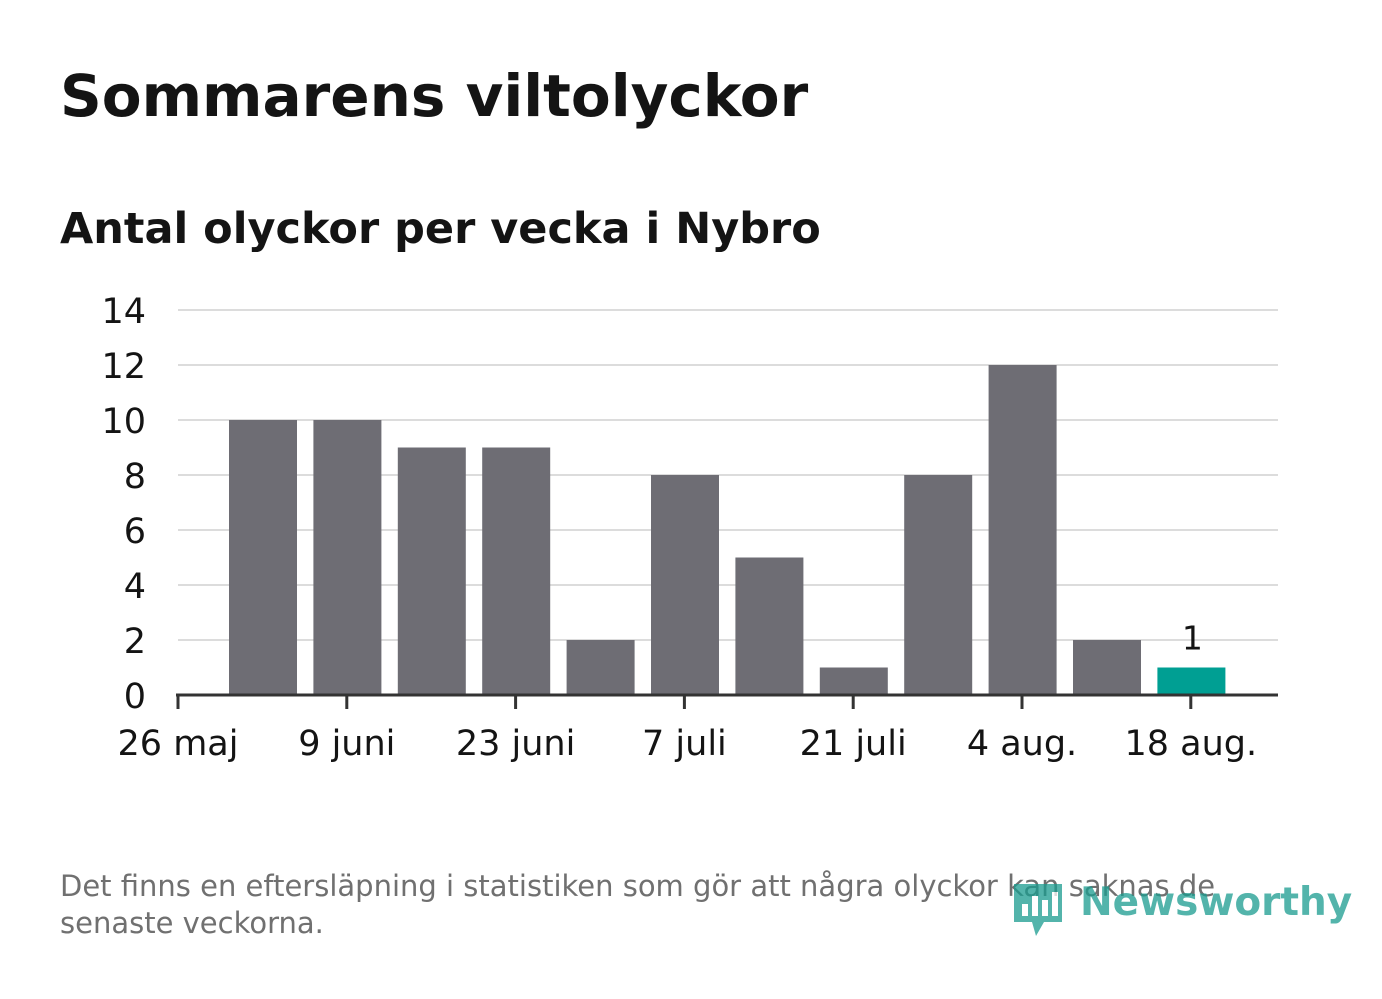  I want to click on x-tick-label: 18 aug., so click(1190, 744).